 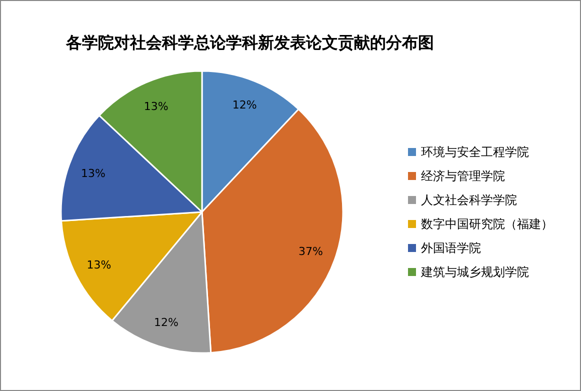 What do you see at coordinates (451, 248) in the screenshot?
I see `legend-label: 外国语学院` at bounding box center [451, 248].